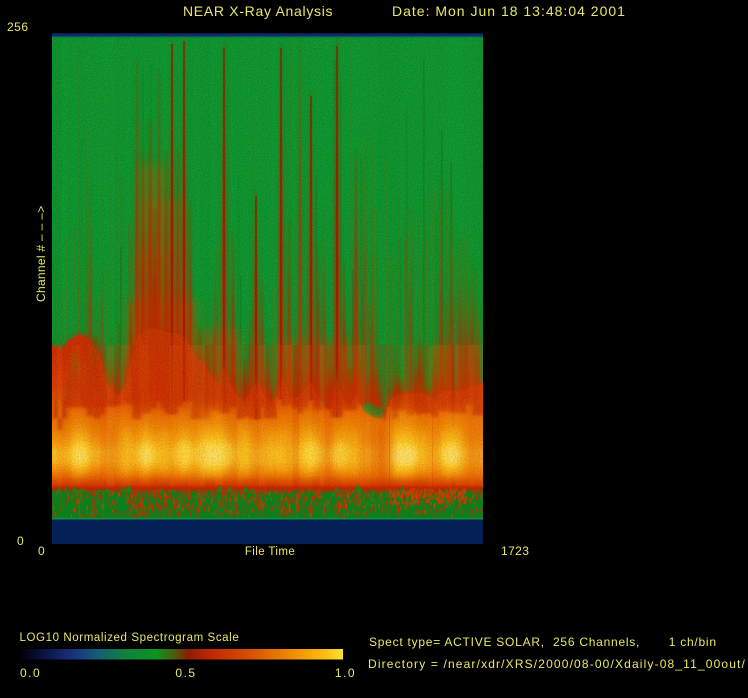 This screenshot has width=748, height=698. What do you see at coordinates (258, 11) in the screenshot?
I see `svg-text: NEAR X-Ray Analysis` at bounding box center [258, 11].